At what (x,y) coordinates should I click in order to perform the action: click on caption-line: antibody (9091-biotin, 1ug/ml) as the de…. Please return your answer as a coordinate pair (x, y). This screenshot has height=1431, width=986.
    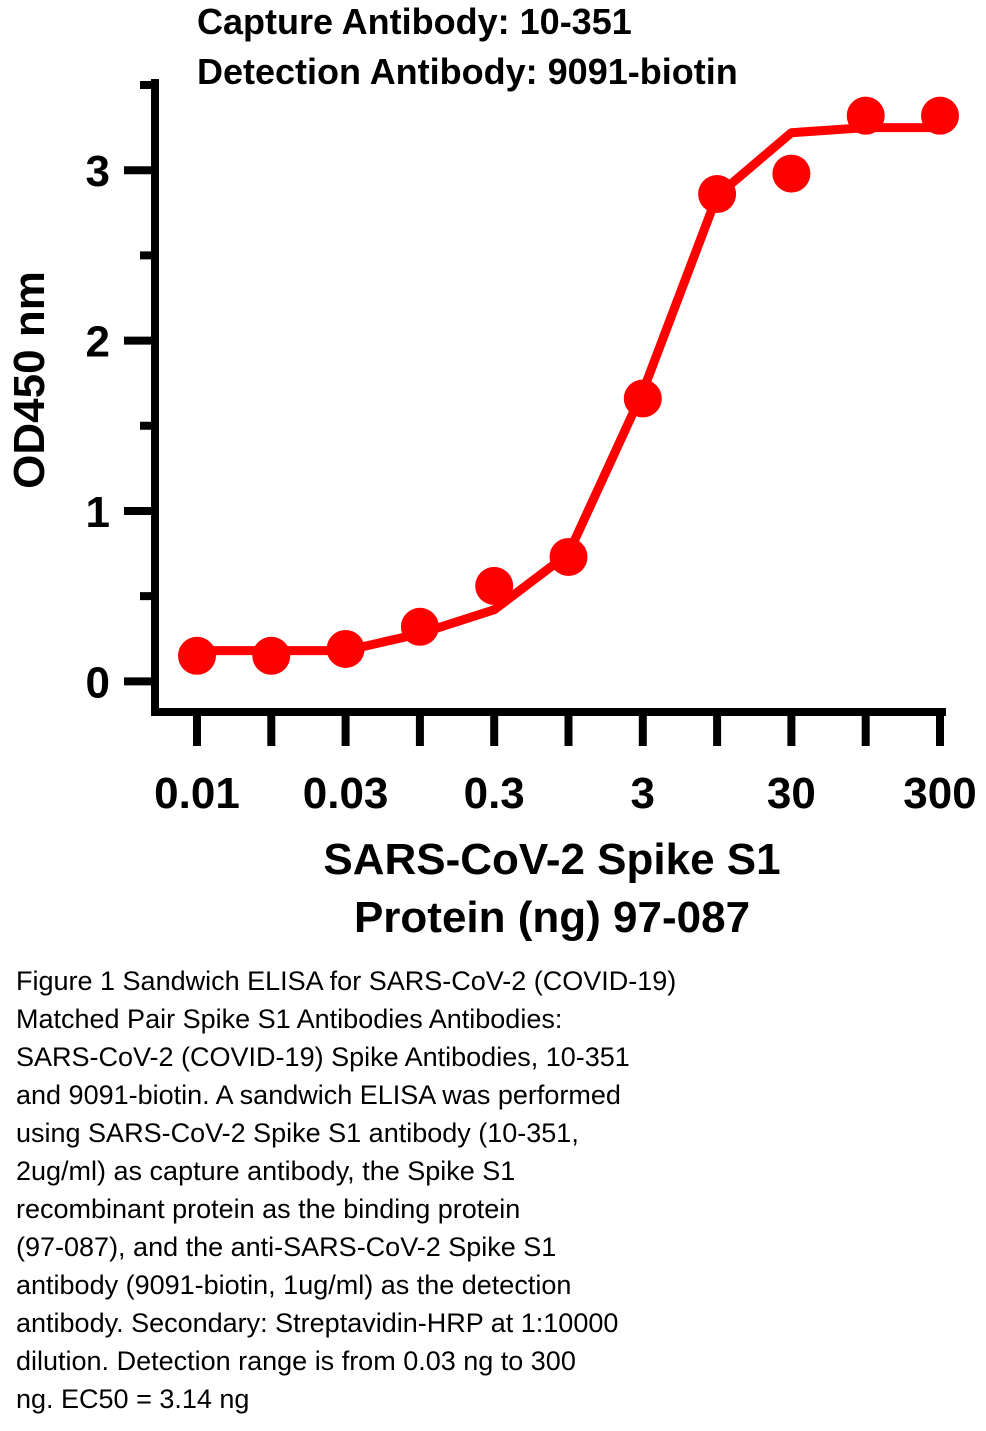
    Looking at the image, I should click on (294, 1285).